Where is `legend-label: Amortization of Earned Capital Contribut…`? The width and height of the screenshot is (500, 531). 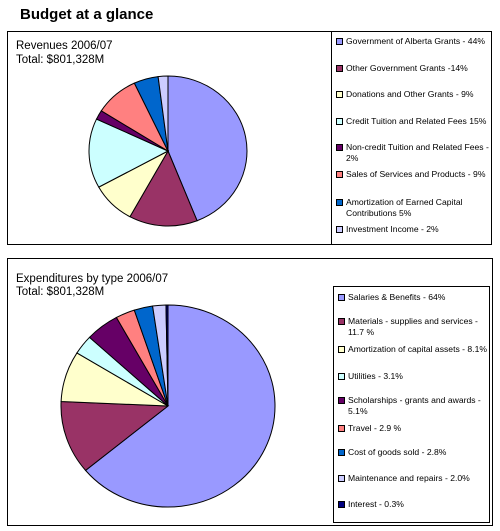 legend-label: Amortization of Earned Capital Contribut… is located at coordinates (404, 207).